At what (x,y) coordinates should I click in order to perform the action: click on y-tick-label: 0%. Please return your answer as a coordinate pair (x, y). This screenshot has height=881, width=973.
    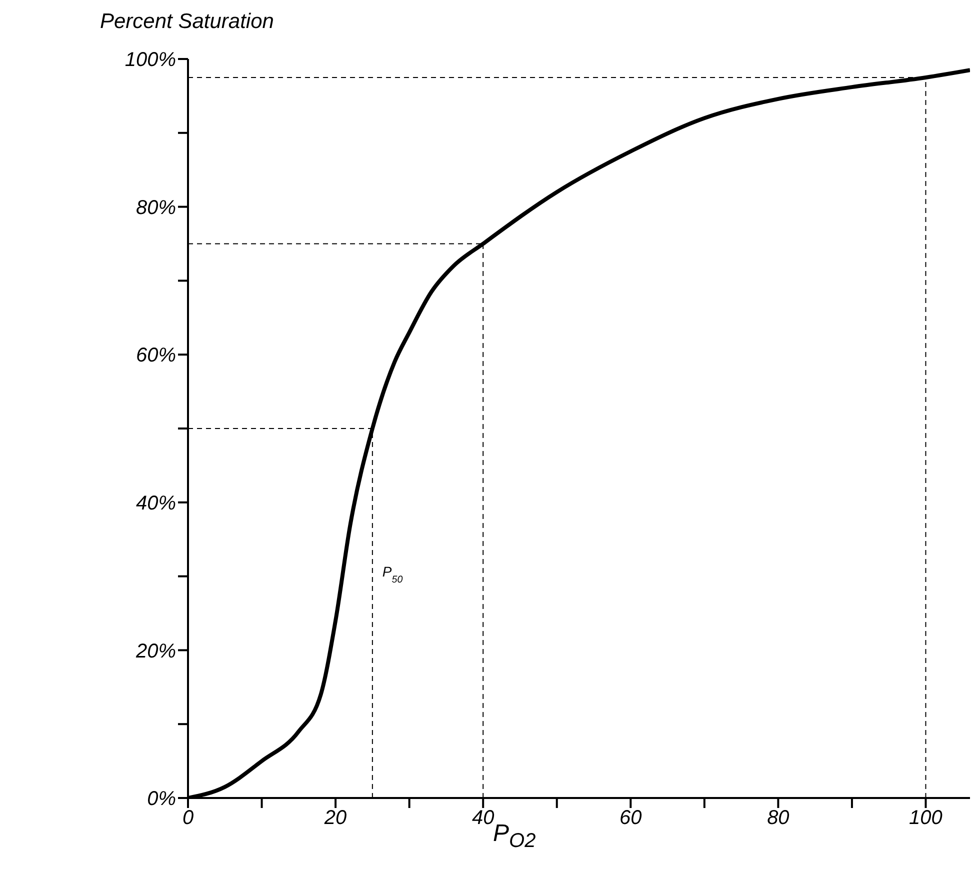
    Looking at the image, I should click on (161, 799).